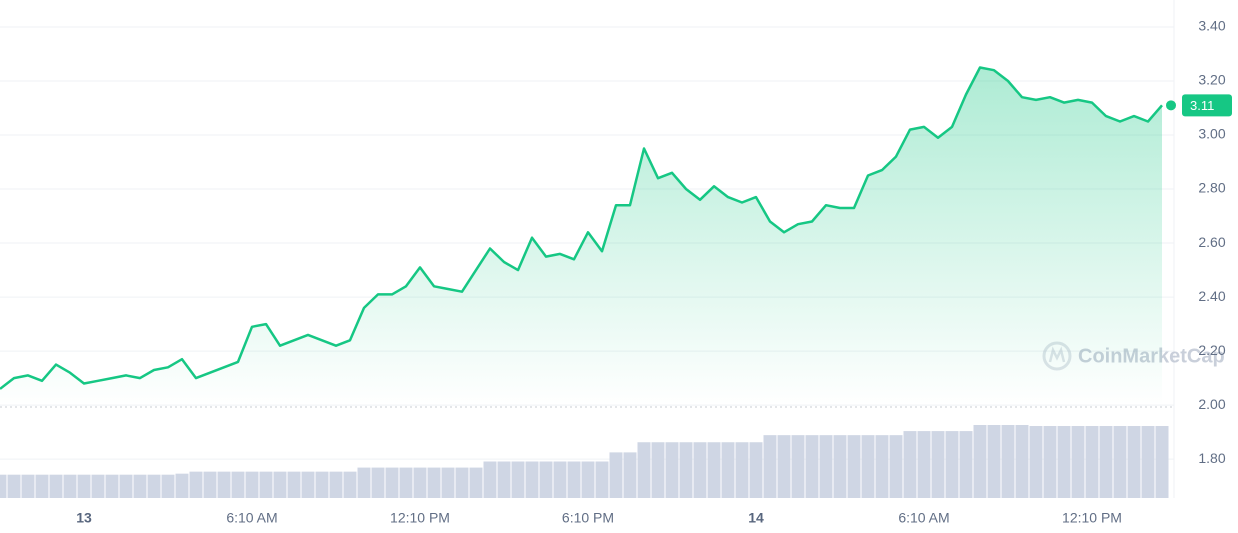  Describe the element at coordinates (1211, 242) in the screenshot. I see `y-tick-label: 2.60` at that location.